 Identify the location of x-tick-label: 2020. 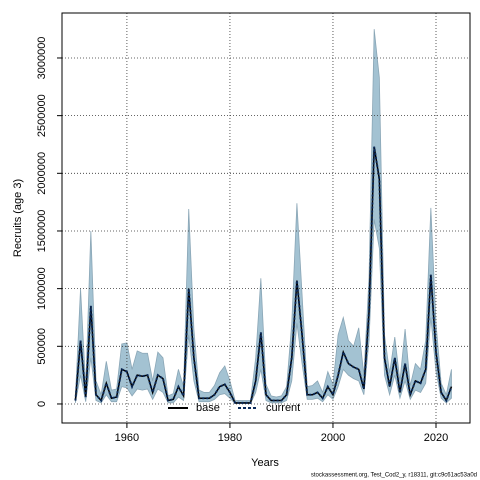
(436, 438).